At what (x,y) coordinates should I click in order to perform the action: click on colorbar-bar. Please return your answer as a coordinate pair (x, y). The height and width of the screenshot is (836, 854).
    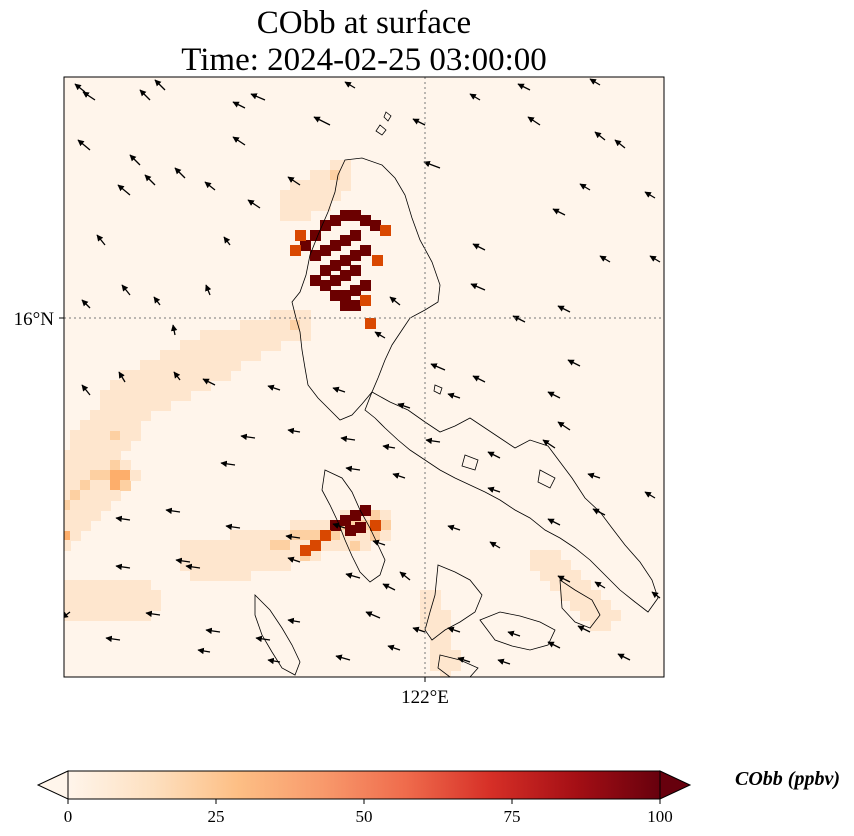
    Looking at the image, I should click on (364, 785).